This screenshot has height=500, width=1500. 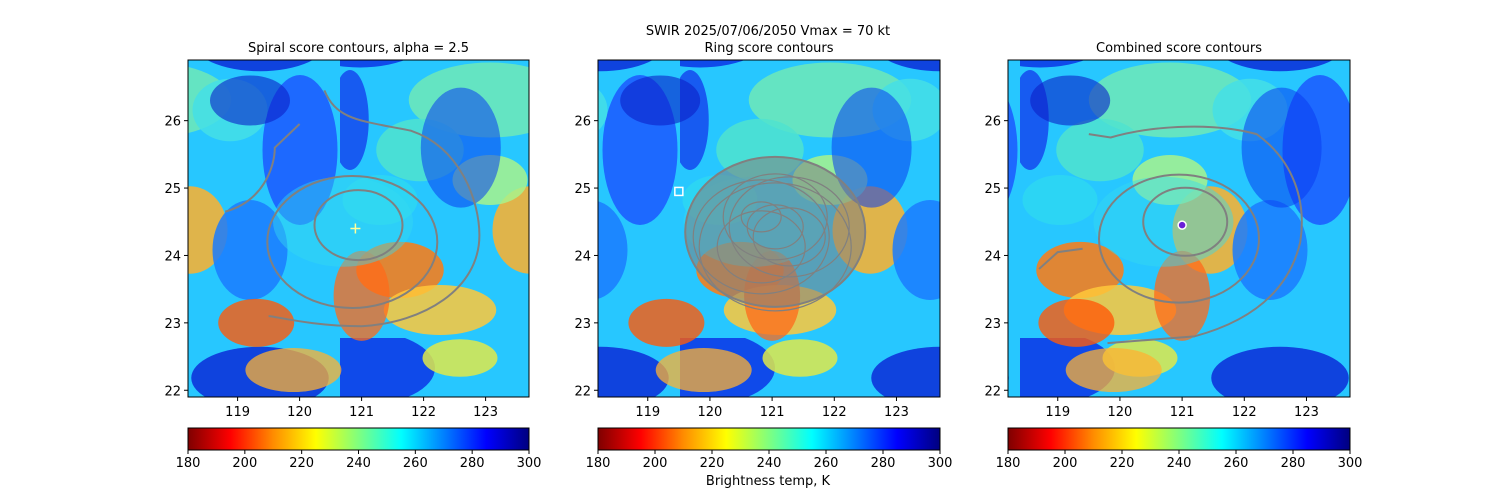 I want to click on spiral-contour-mid, so click(x=352, y=241).